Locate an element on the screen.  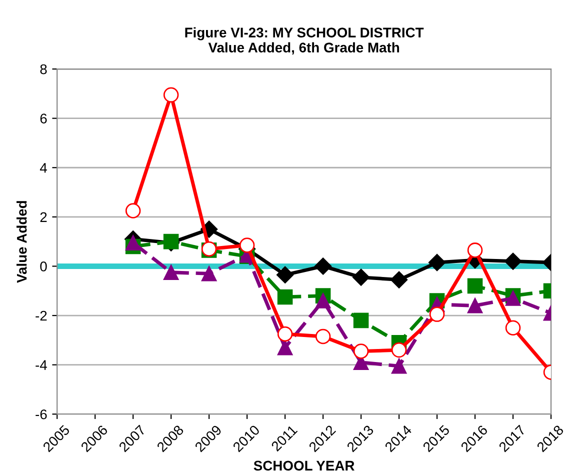
y-tick-label: -4 is located at coordinates (41, 365).